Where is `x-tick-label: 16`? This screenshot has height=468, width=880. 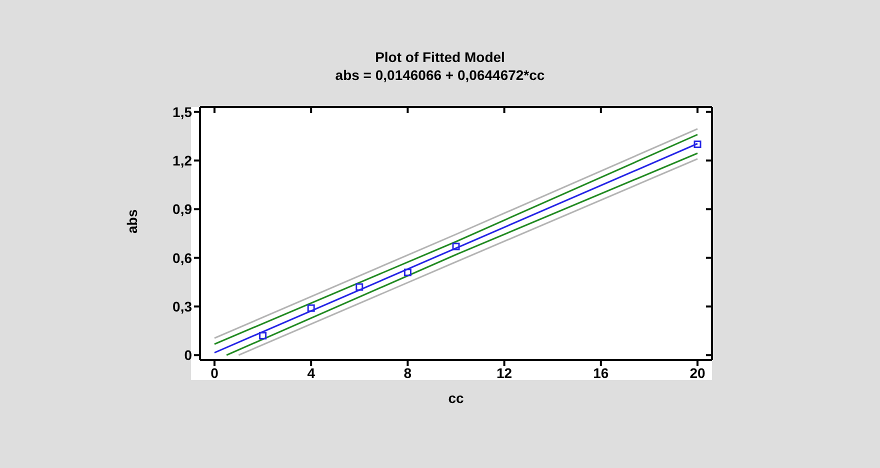 x-tick-label: 16 is located at coordinates (601, 372).